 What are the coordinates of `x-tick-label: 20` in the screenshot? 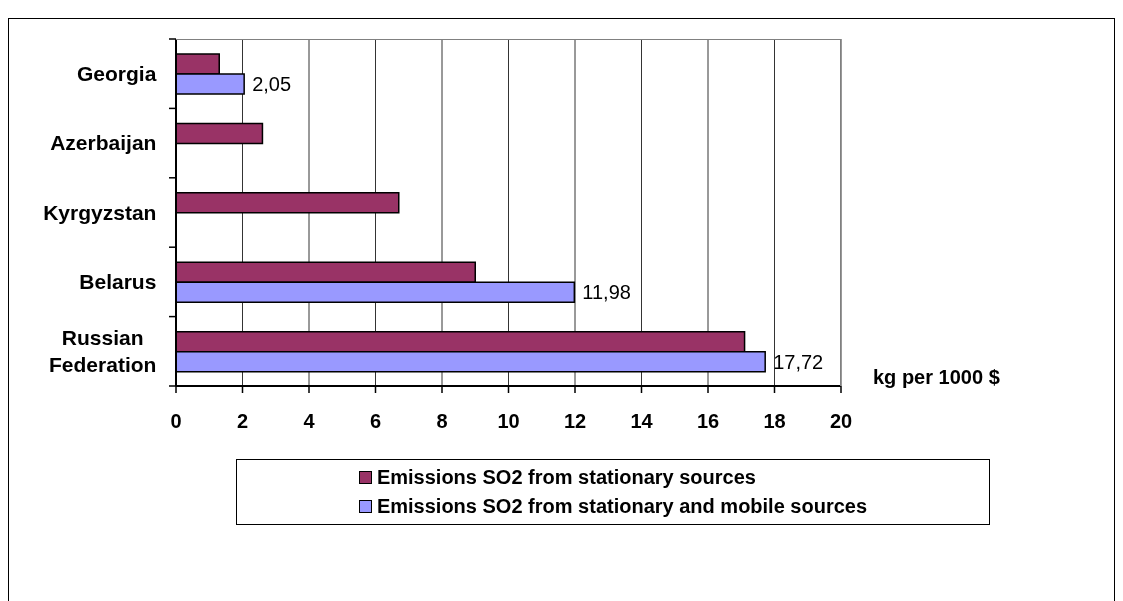 It's located at (841, 421).